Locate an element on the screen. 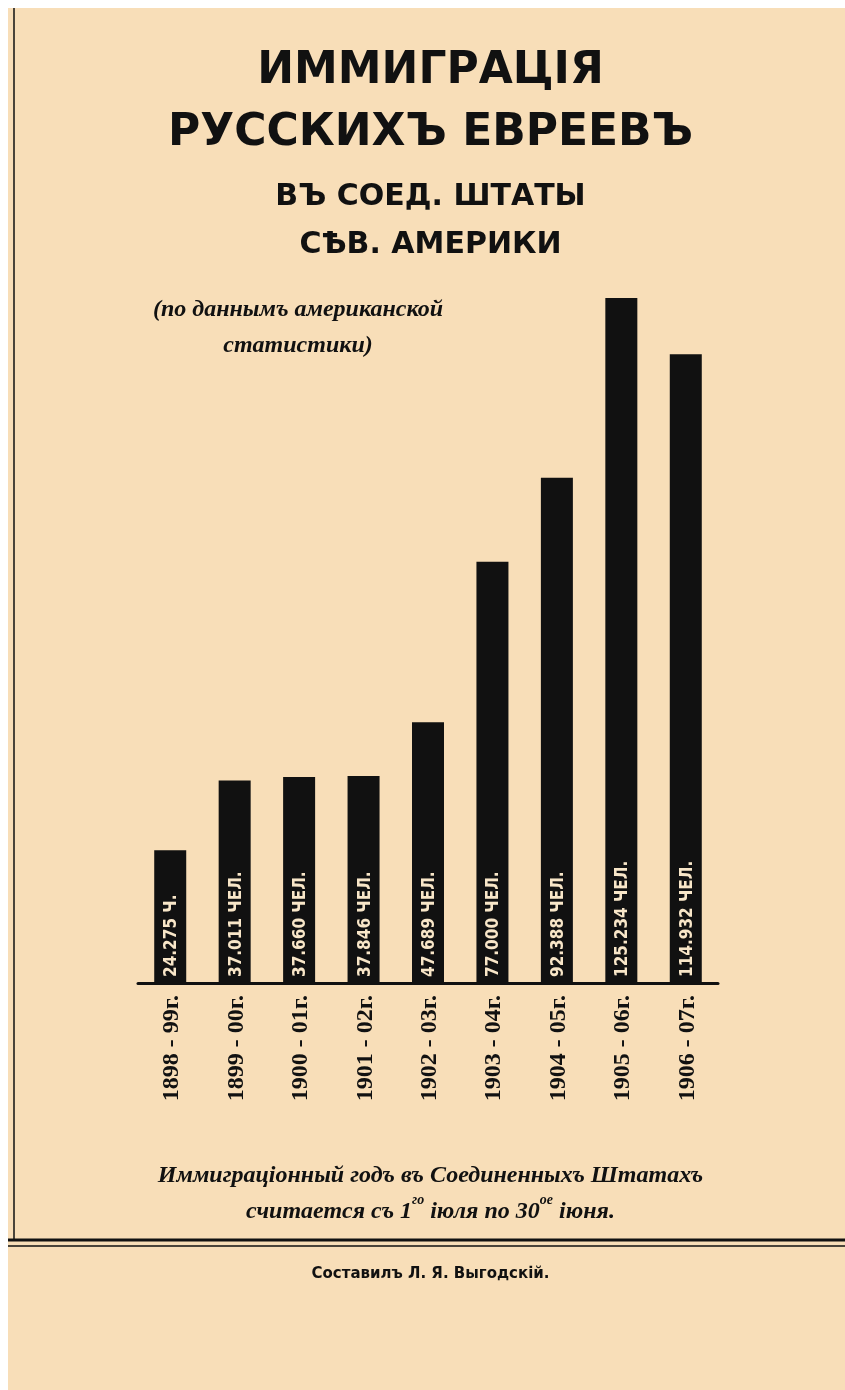 The width and height of the screenshot is (845, 1390). data-label: 37.660 ЧЕЛ. is located at coordinates (299, 924).